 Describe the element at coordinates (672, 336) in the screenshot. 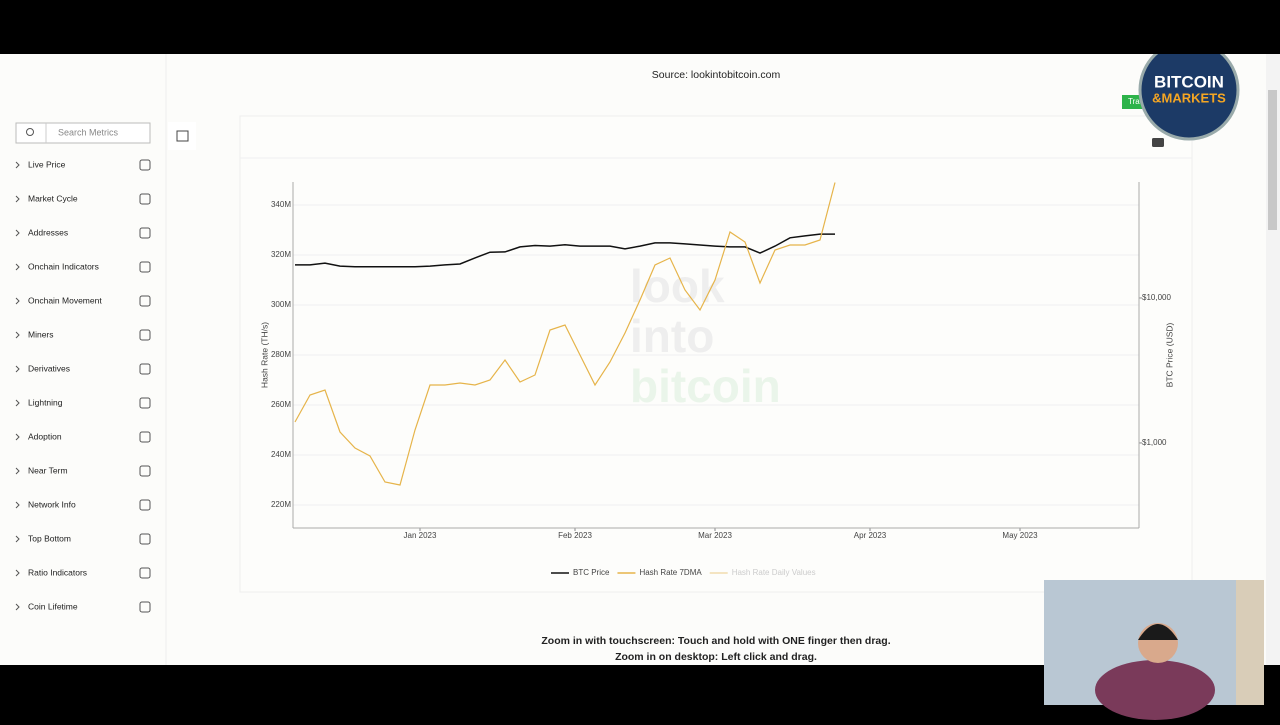

I see `watermark: into` at that location.